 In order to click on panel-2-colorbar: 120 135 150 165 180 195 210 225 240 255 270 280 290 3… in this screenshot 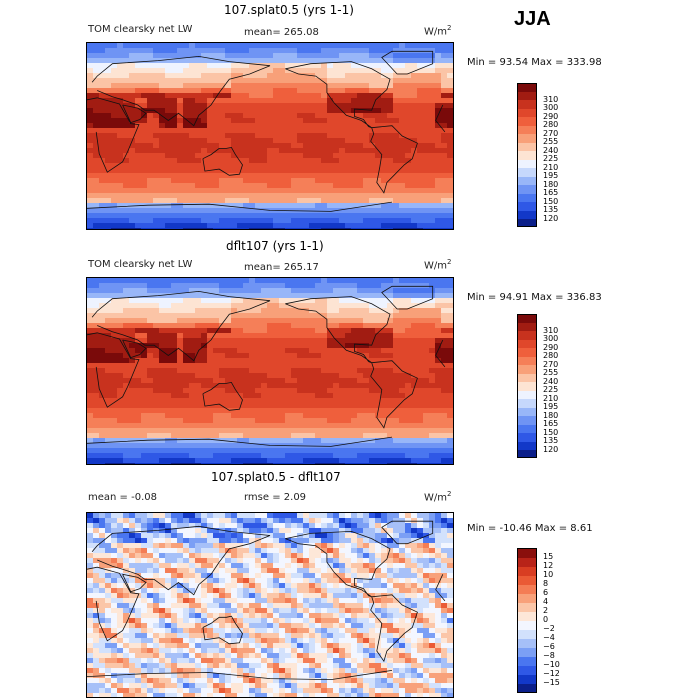, I will do `click(547, 386)`.